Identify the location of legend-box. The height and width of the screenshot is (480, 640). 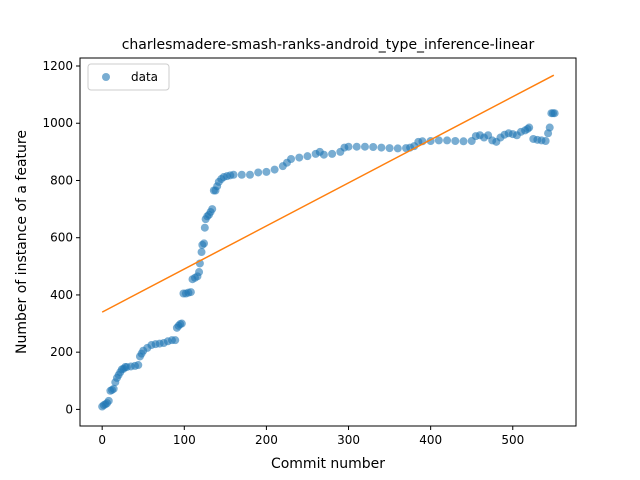
(128, 77).